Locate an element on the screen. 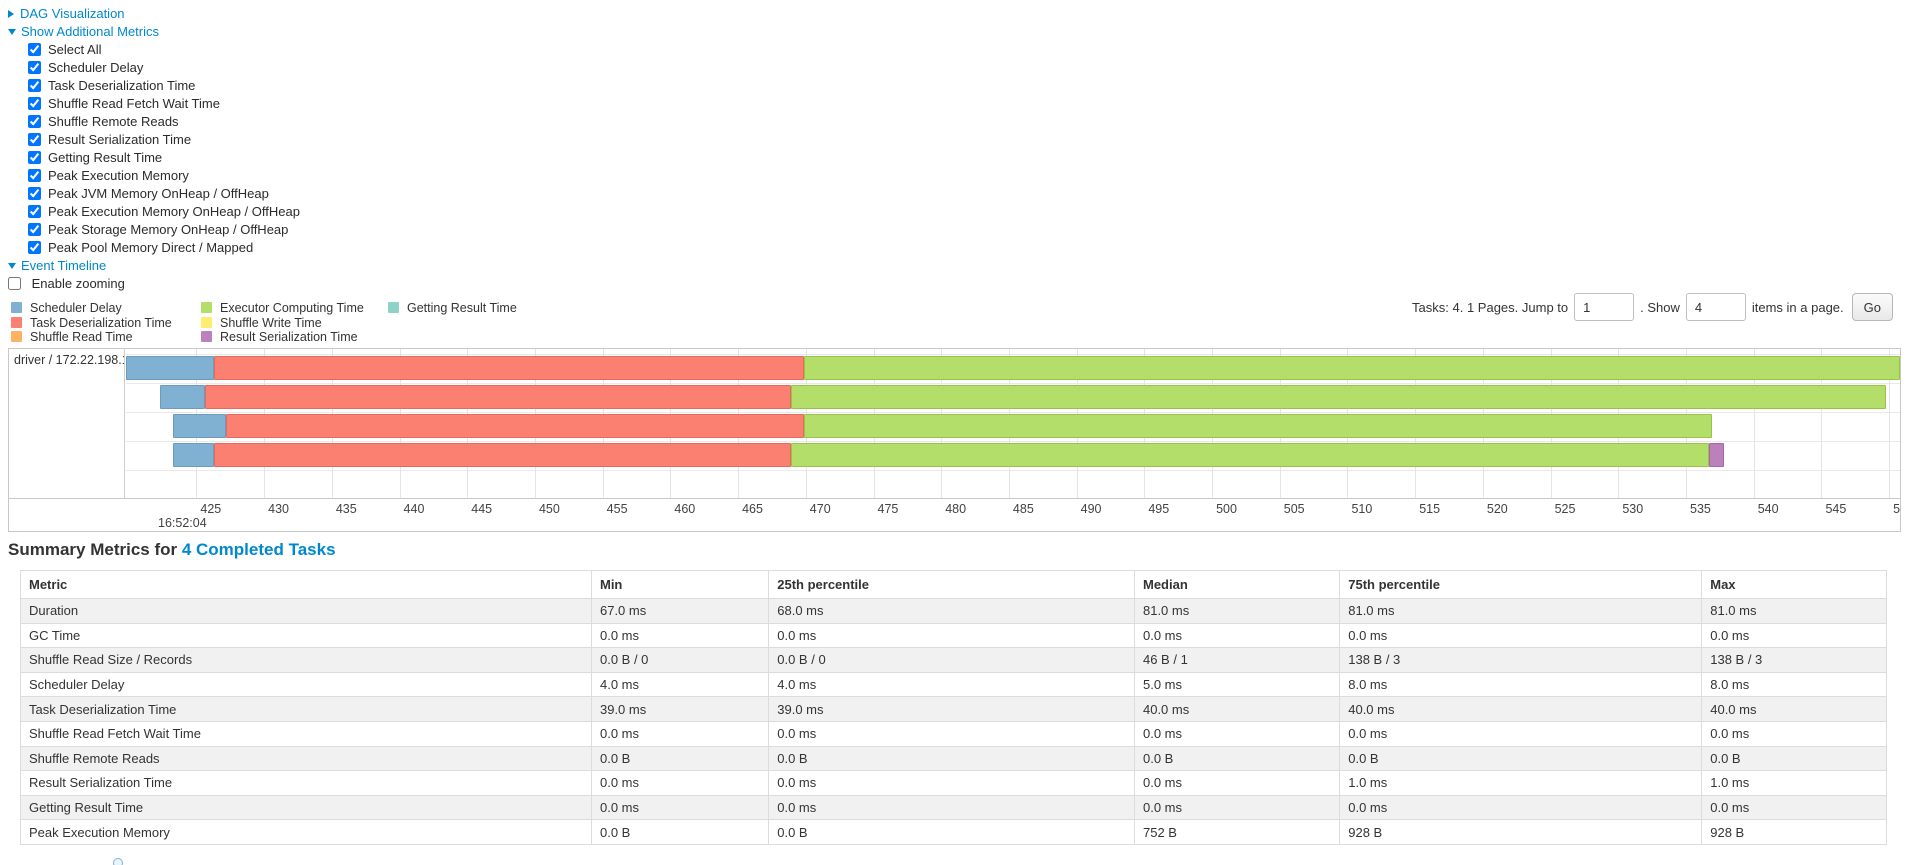 Image resolution: width=1907 pixels, height=865 pixels. task-2-task-deserialization-segment is located at coordinates (497, 397).